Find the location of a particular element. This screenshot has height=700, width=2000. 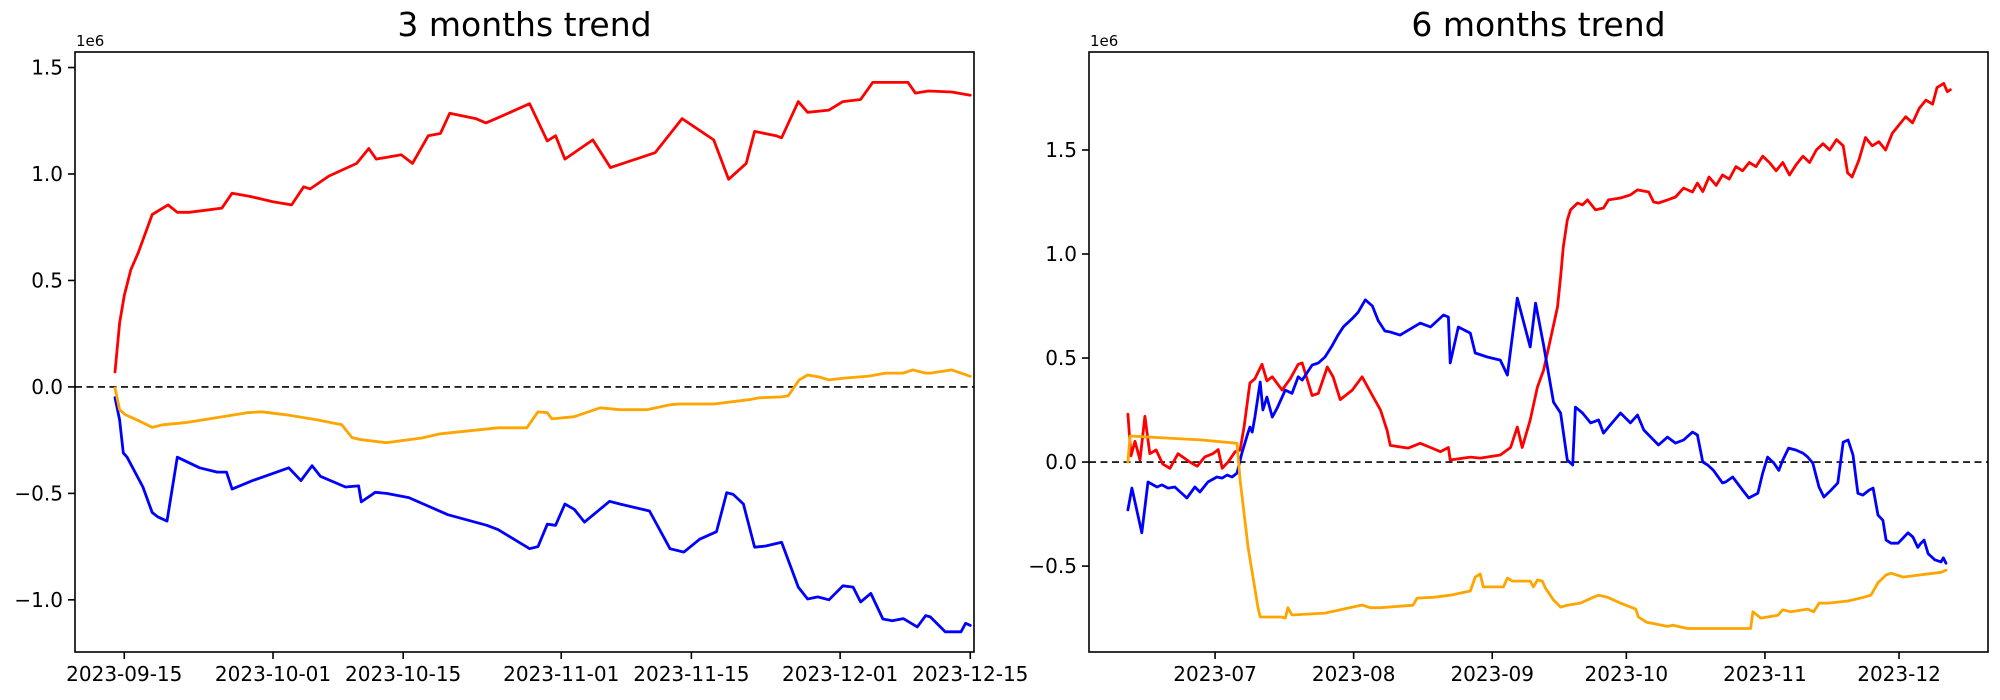

x-tick-label: 2023-07 is located at coordinates (1215, 674).